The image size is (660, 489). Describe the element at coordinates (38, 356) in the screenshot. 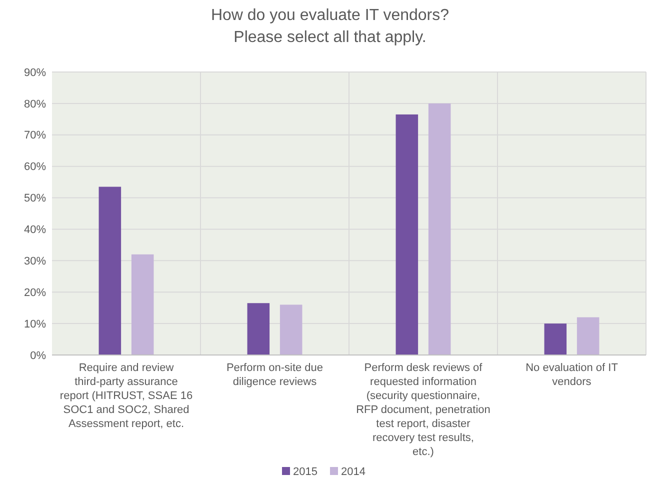

I see `y-tick-label: 0%` at that location.